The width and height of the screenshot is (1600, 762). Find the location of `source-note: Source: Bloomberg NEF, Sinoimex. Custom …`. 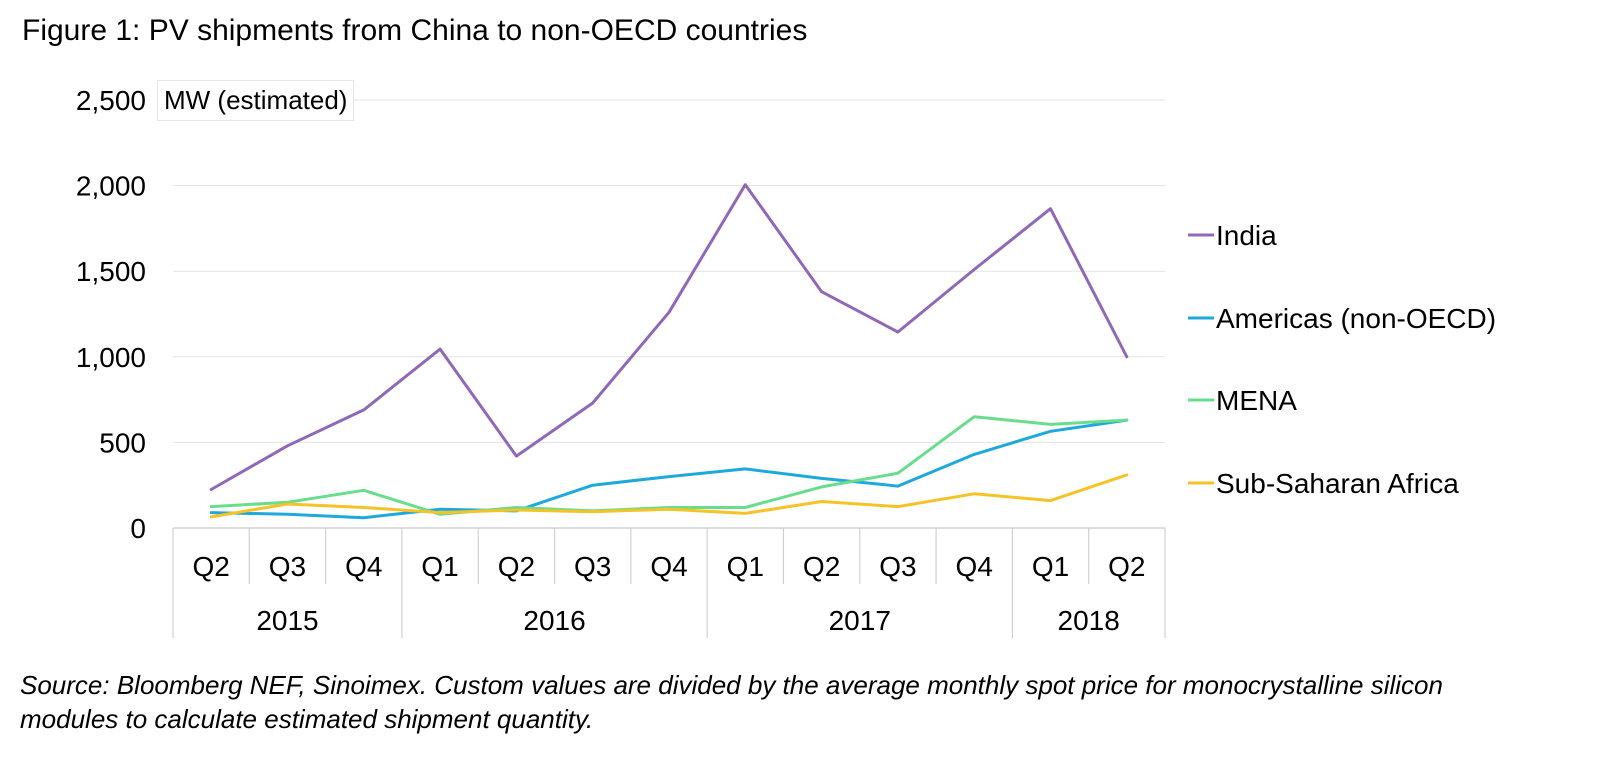

source-note: Source: Bloomberg NEF, Sinoimex. Custom … is located at coordinates (731, 702).